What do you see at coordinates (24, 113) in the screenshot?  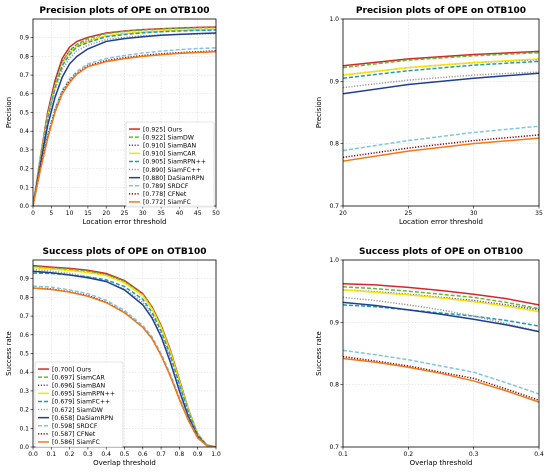 I see `y-tick-label: 0.5` at bounding box center [24, 113].